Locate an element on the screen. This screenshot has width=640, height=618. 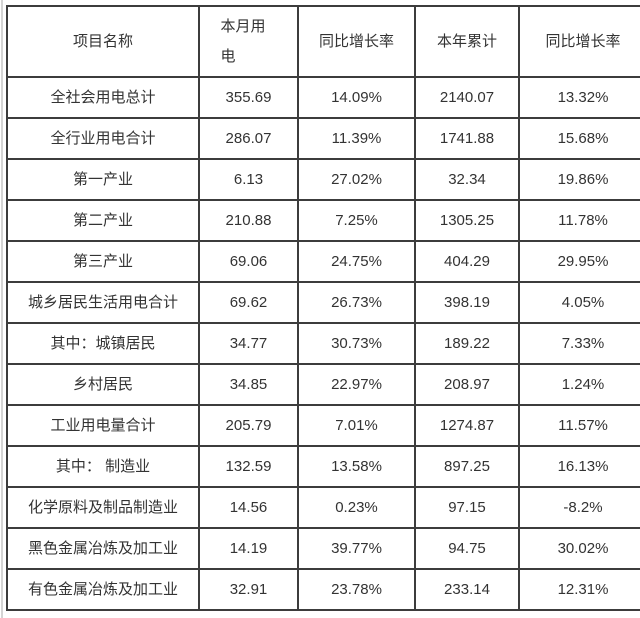
value-cell: 14.56 is located at coordinates (248, 507).